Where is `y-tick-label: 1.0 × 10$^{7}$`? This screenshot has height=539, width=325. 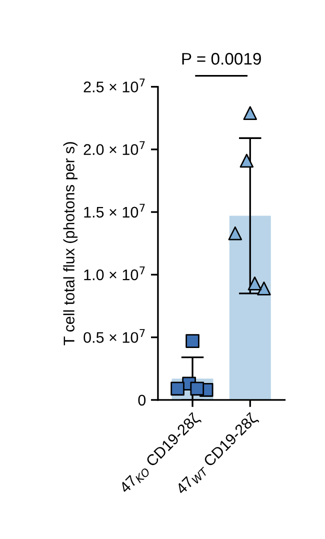
y-tick-label: 1.0 × 10$^{7}$ is located at coordinates (114, 273).